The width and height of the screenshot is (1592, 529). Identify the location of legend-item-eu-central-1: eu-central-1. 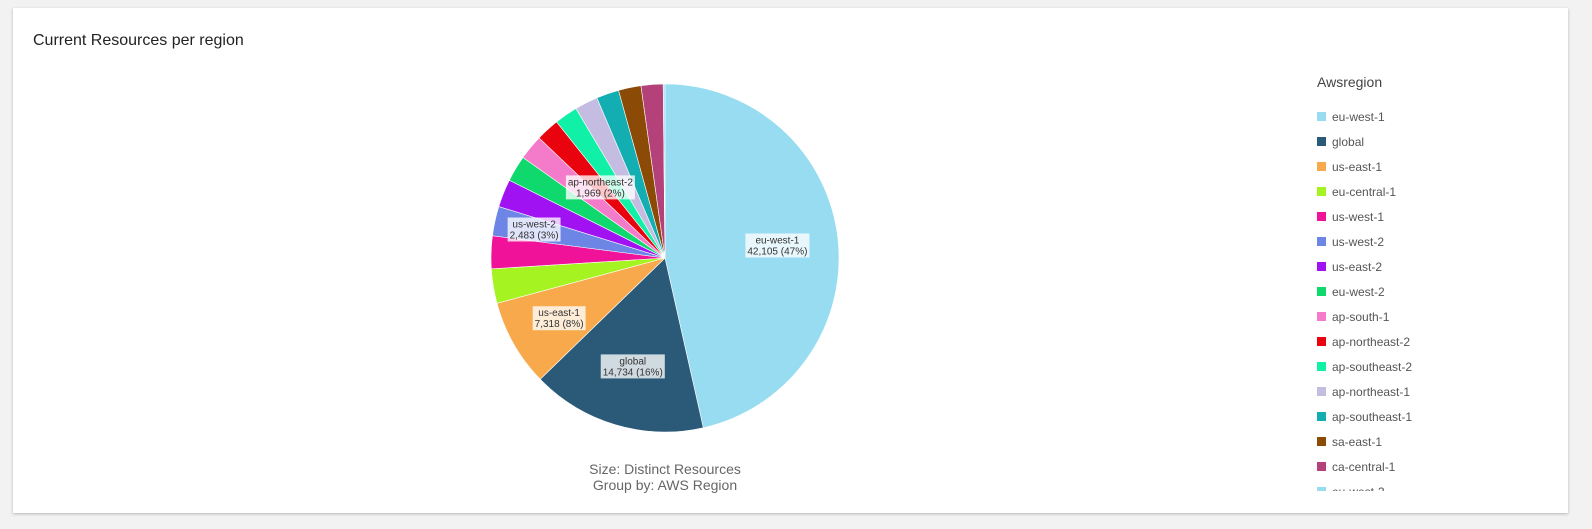
(1437, 191).